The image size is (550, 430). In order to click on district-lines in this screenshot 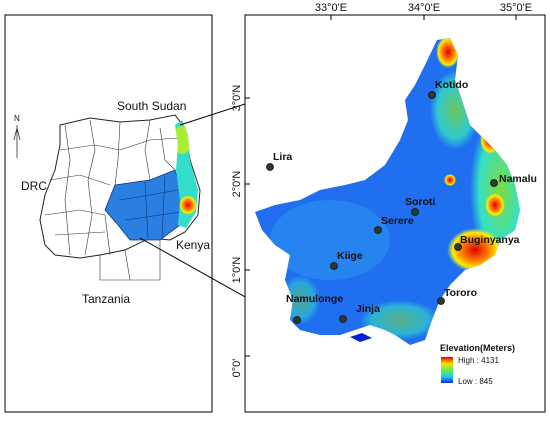, I will do `click(111, 200)`.